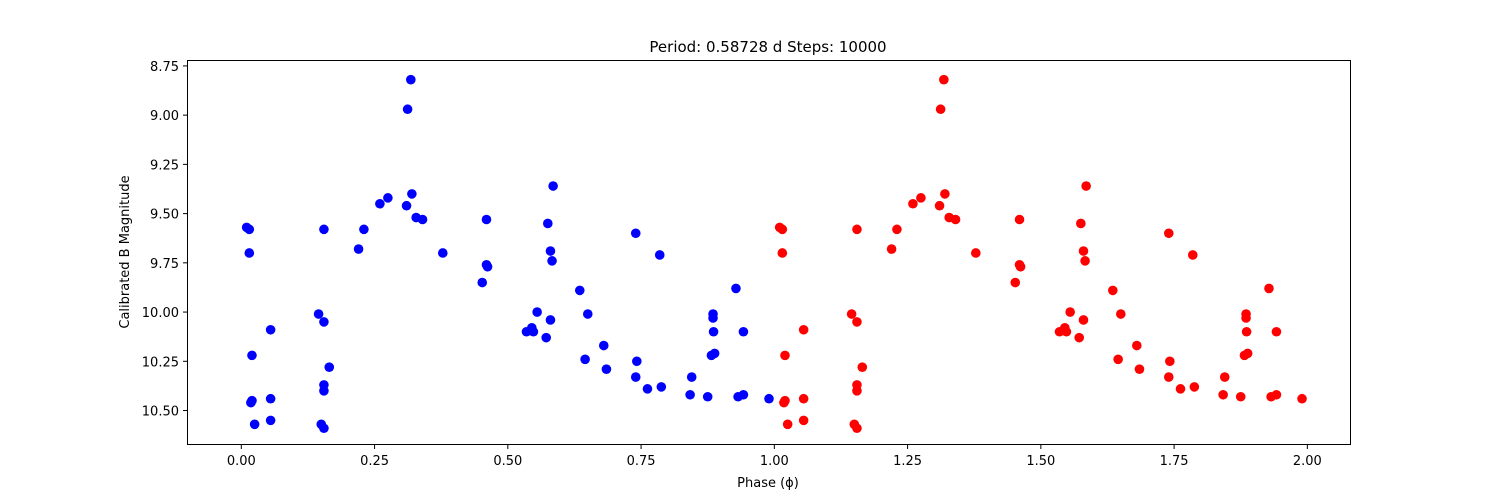  What do you see at coordinates (164, 165) in the screenshot?
I see `y-tick-label: 9.25` at bounding box center [164, 165].